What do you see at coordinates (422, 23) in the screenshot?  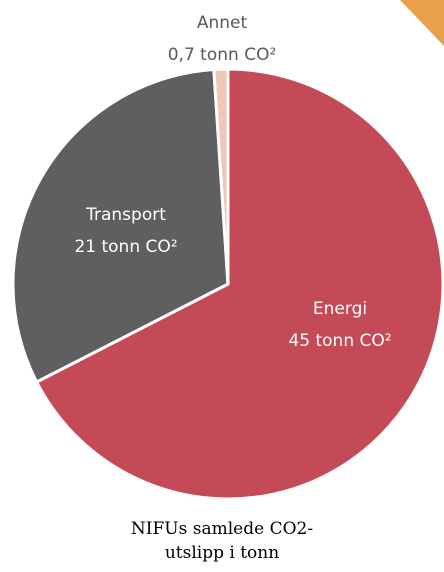 I see `corner-accent` at bounding box center [422, 23].